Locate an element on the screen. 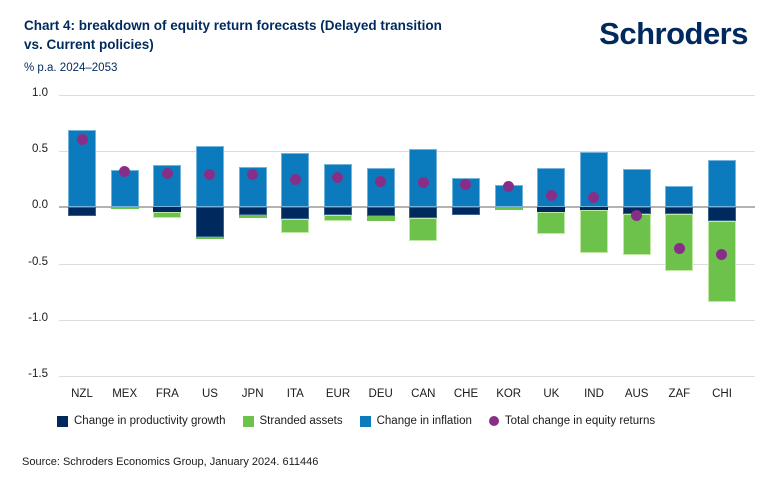  category-label-NZL: NZL is located at coordinates (82, 394).